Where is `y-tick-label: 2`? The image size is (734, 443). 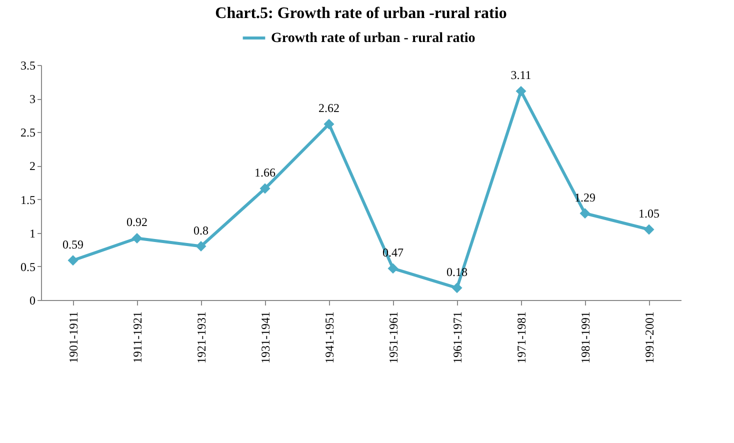 y-tick-label: 2 is located at coordinates (33, 166).